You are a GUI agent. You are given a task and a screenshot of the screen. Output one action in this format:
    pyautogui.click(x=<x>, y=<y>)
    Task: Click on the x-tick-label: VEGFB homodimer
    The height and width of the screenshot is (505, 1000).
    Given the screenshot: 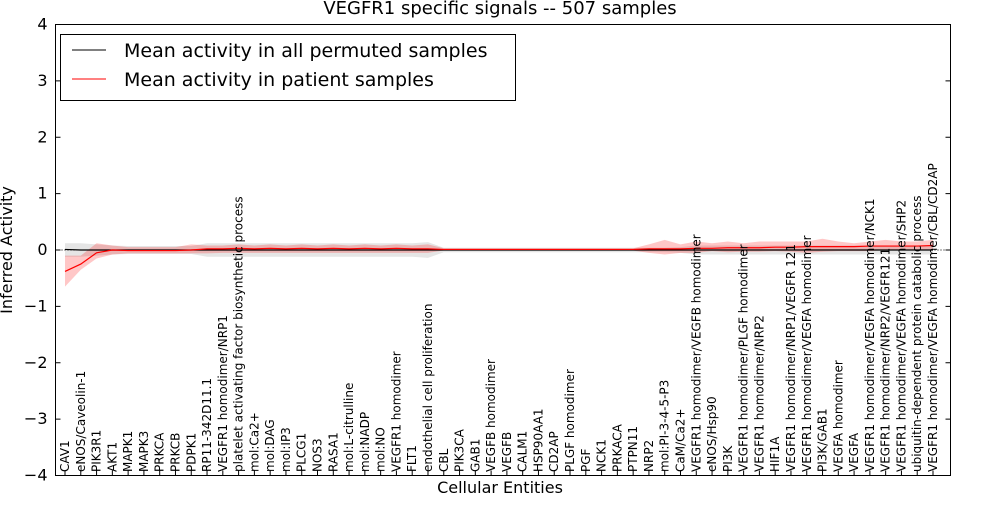 What is the action you would take?
    pyautogui.click(x=491, y=415)
    